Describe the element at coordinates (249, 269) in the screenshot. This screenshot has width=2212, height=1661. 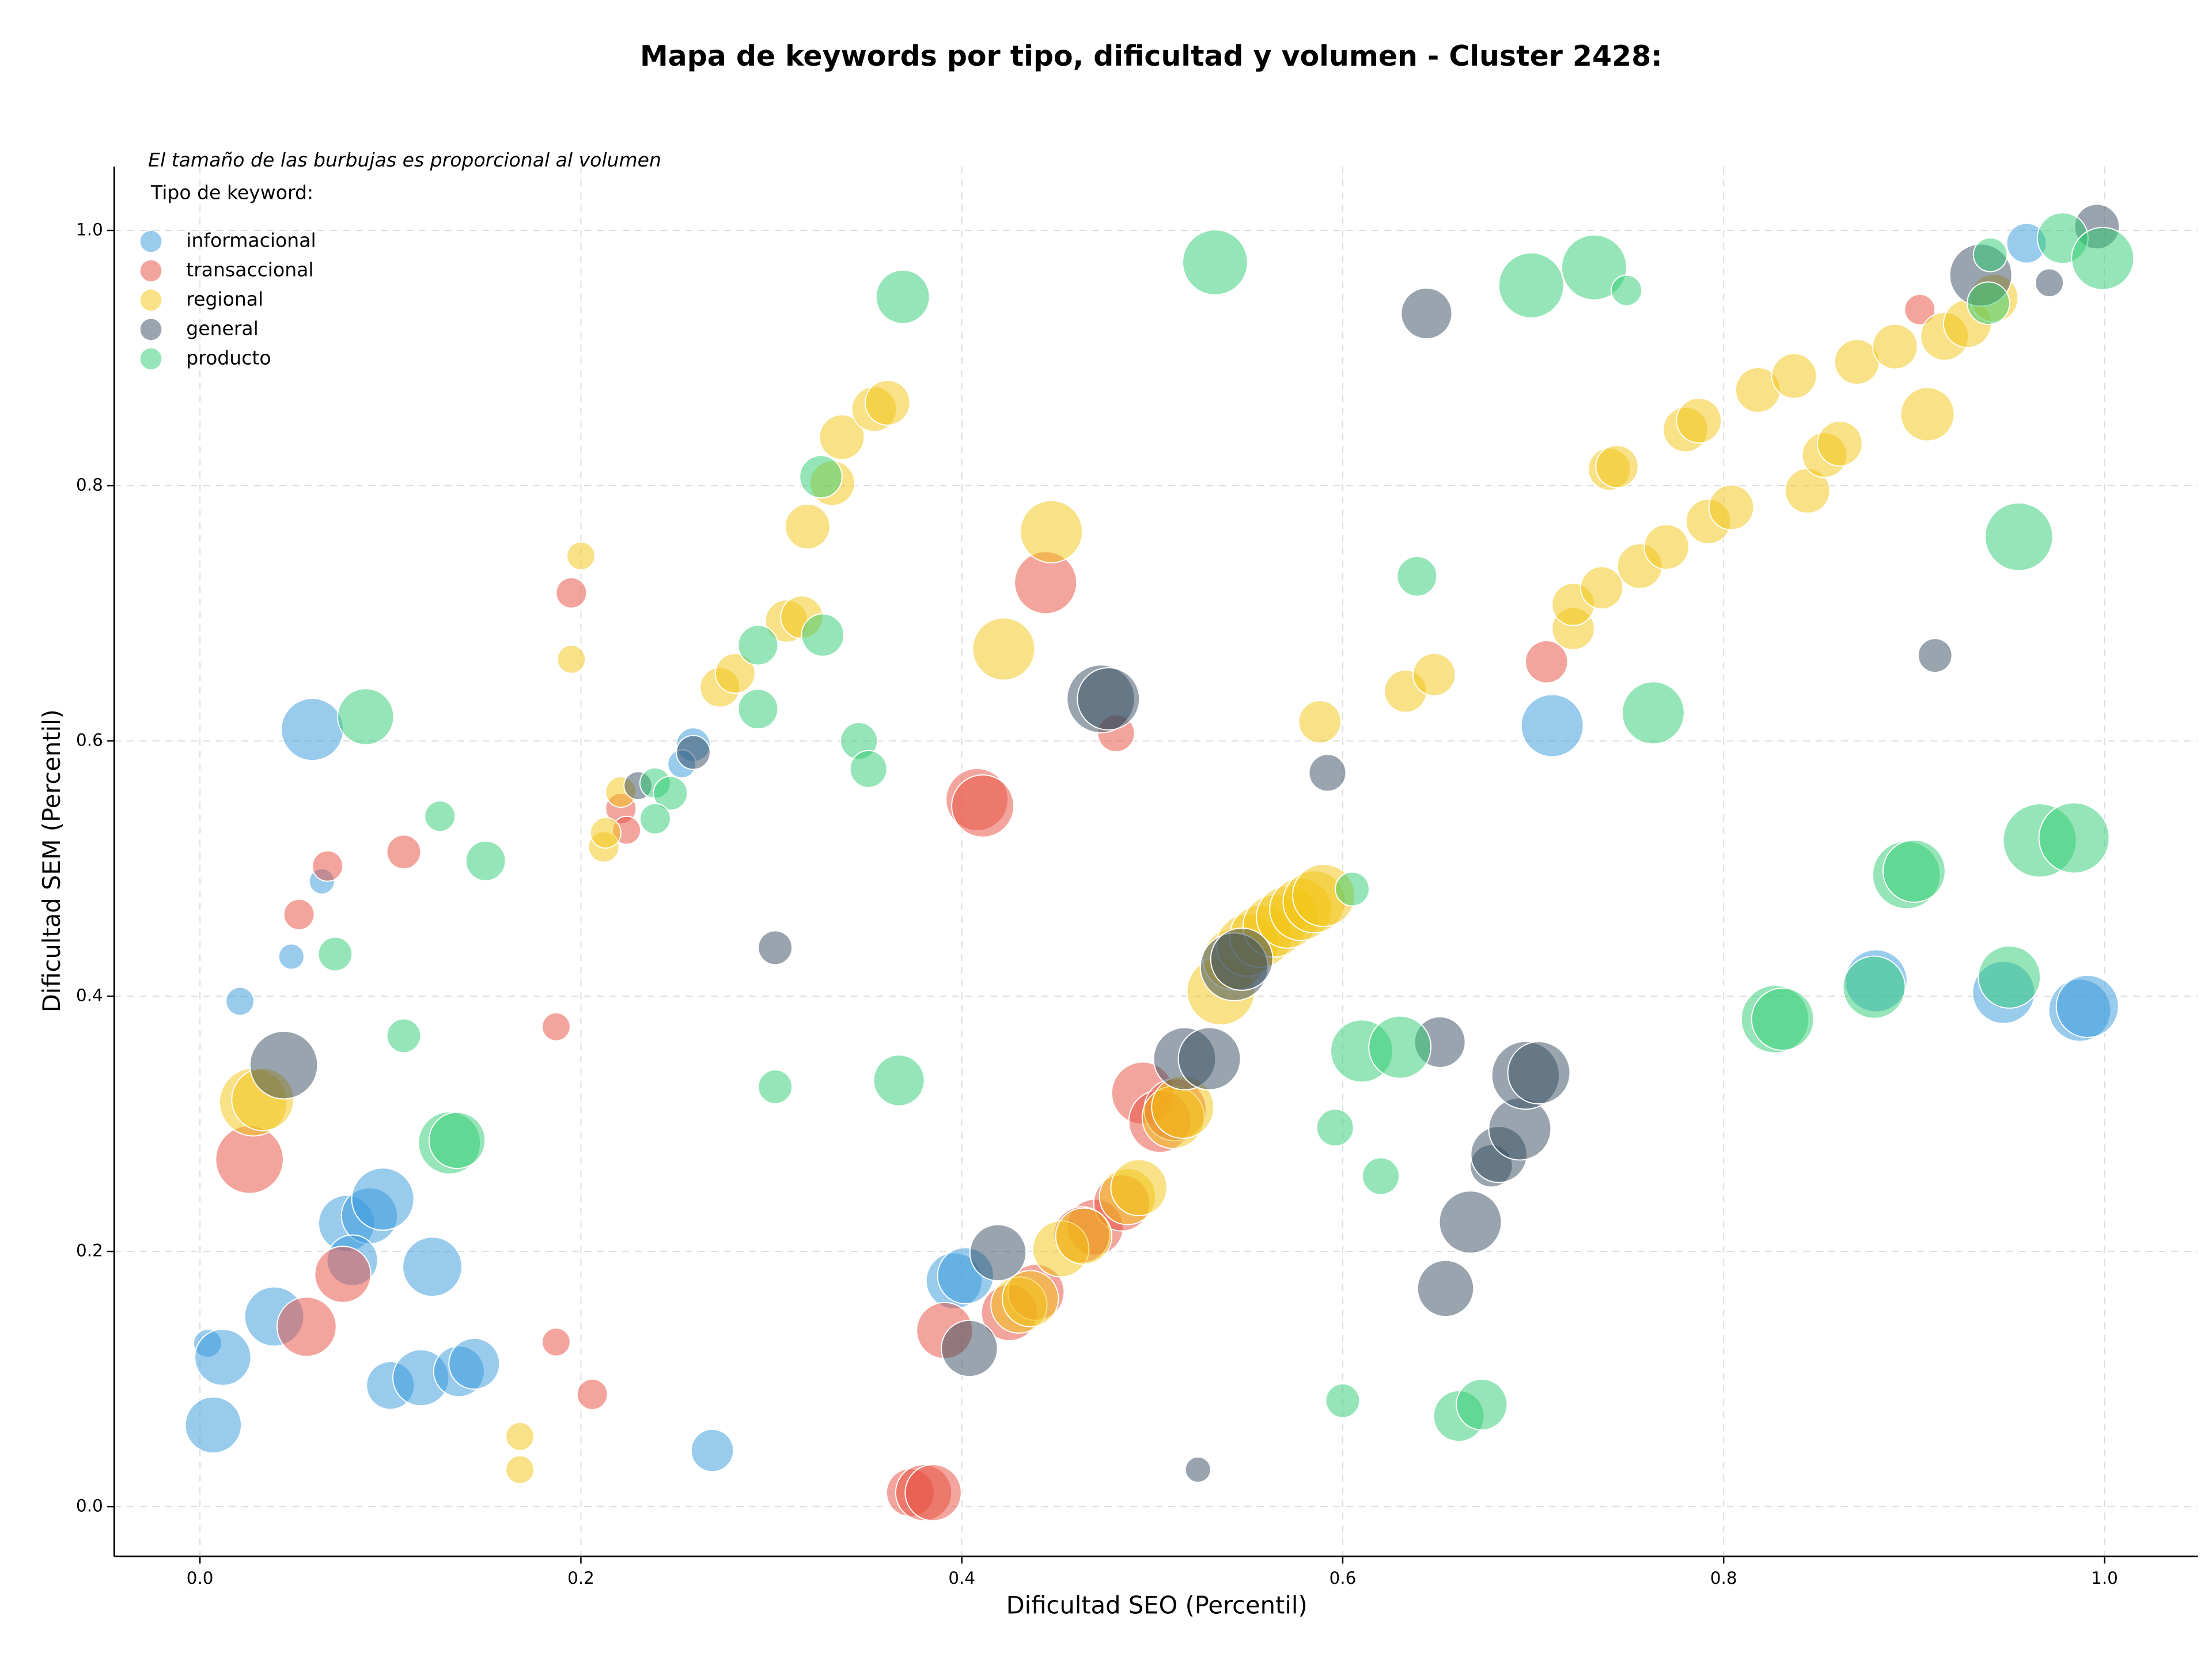
I see `legend-label: transaccional` at that location.